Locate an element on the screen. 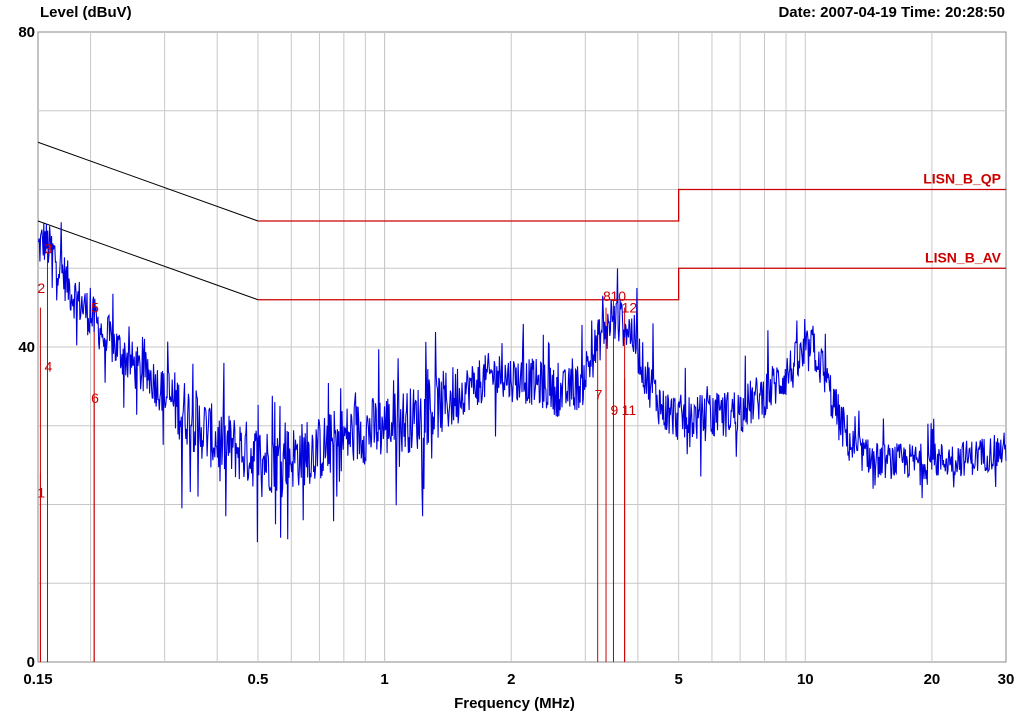  x-tick-label: 10 is located at coordinates (805, 679).